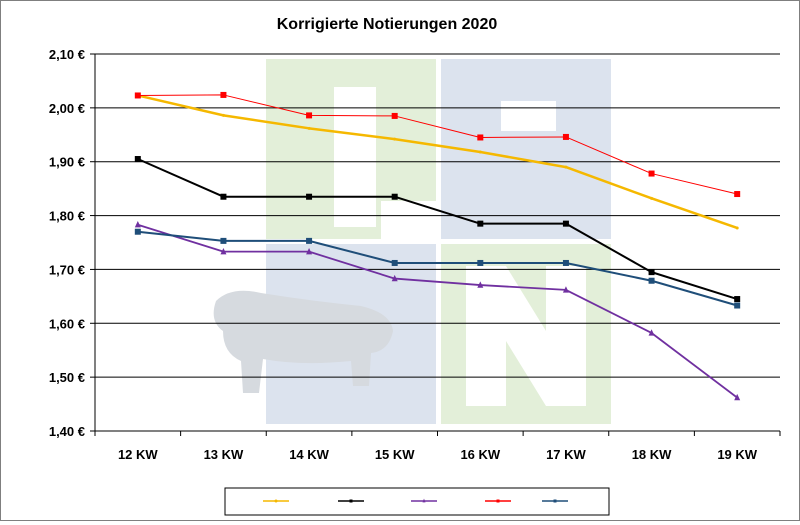 The image size is (800, 525). I want to click on y-tick-label: 2,00 €, so click(67, 108).